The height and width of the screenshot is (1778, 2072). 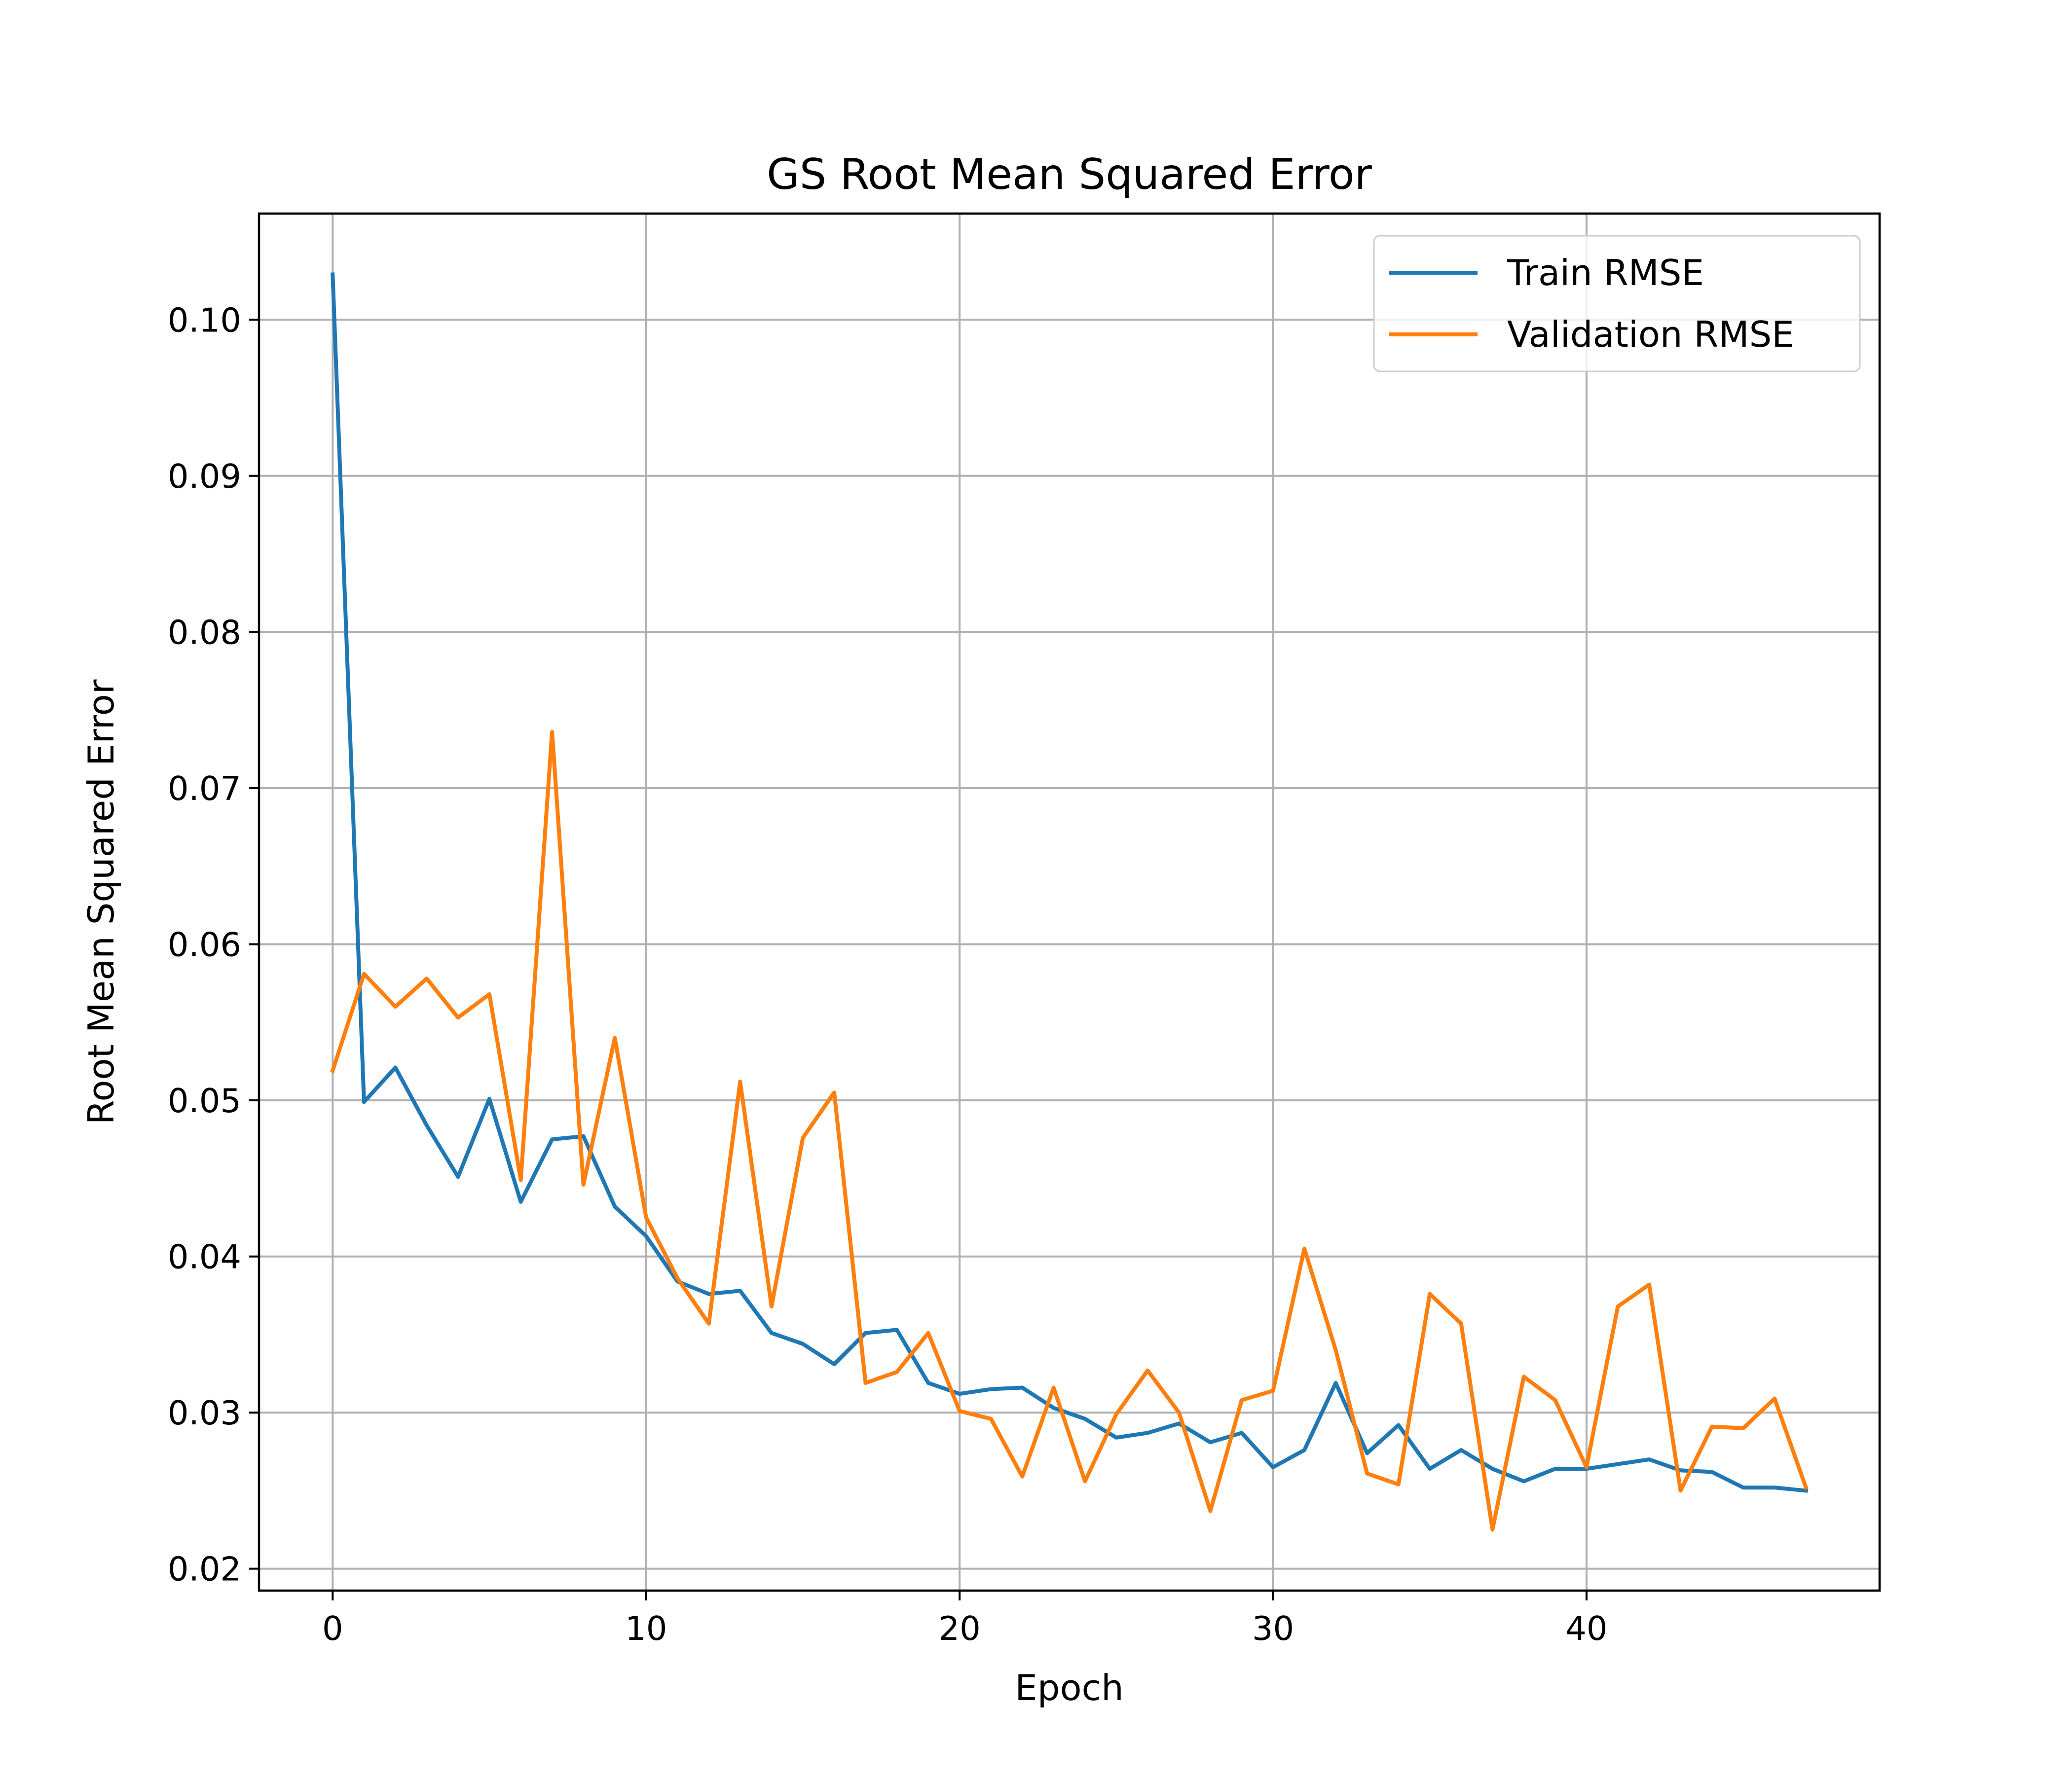 I want to click on x-tick-label: 30, so click(x=1273, y=1628).